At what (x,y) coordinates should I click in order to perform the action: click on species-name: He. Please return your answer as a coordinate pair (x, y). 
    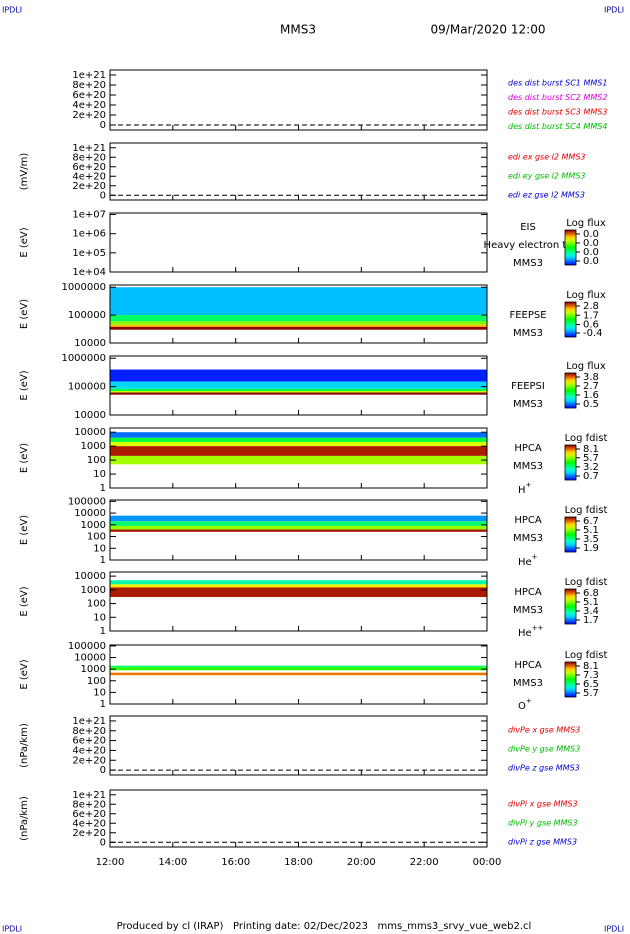
    Looking at the image, I should click on (525, 633).